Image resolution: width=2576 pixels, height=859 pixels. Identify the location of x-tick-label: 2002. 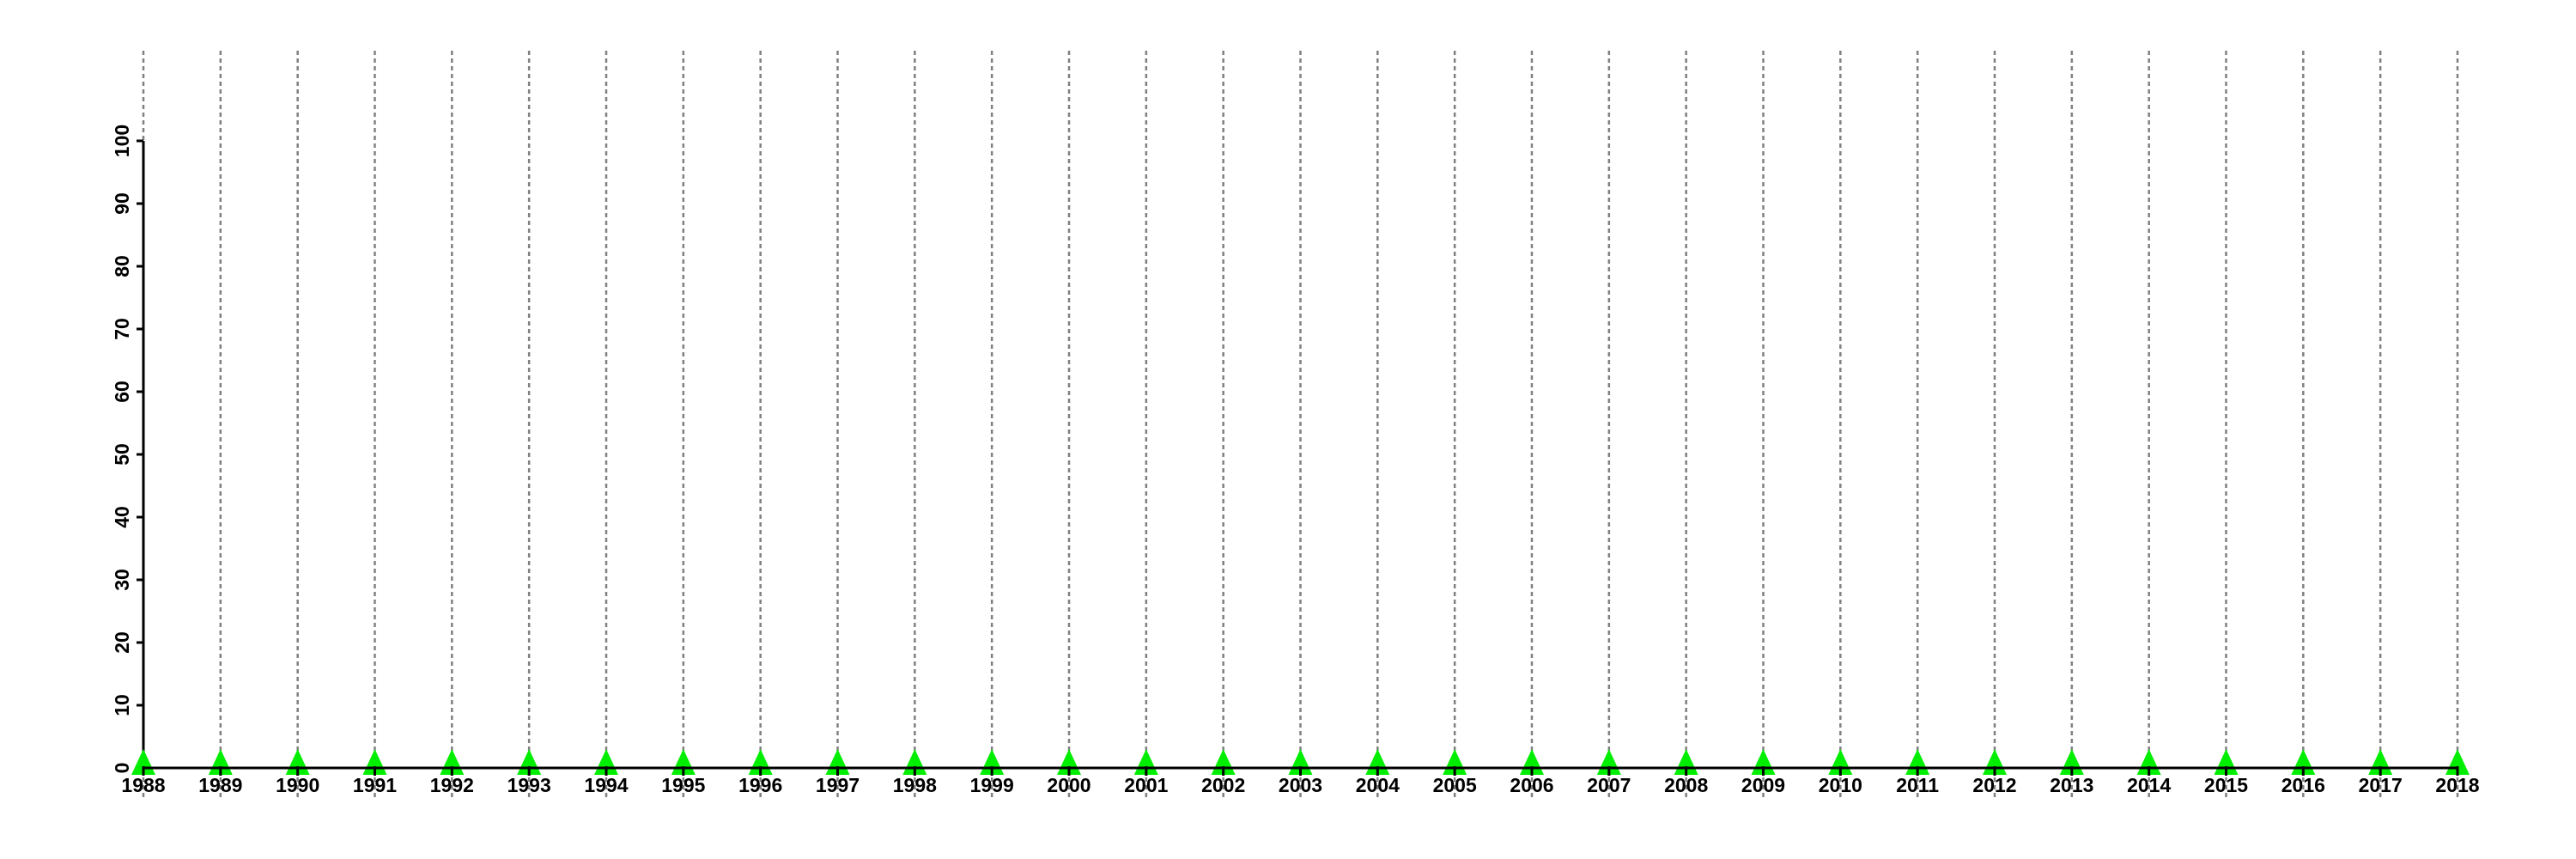
(1223, 785).